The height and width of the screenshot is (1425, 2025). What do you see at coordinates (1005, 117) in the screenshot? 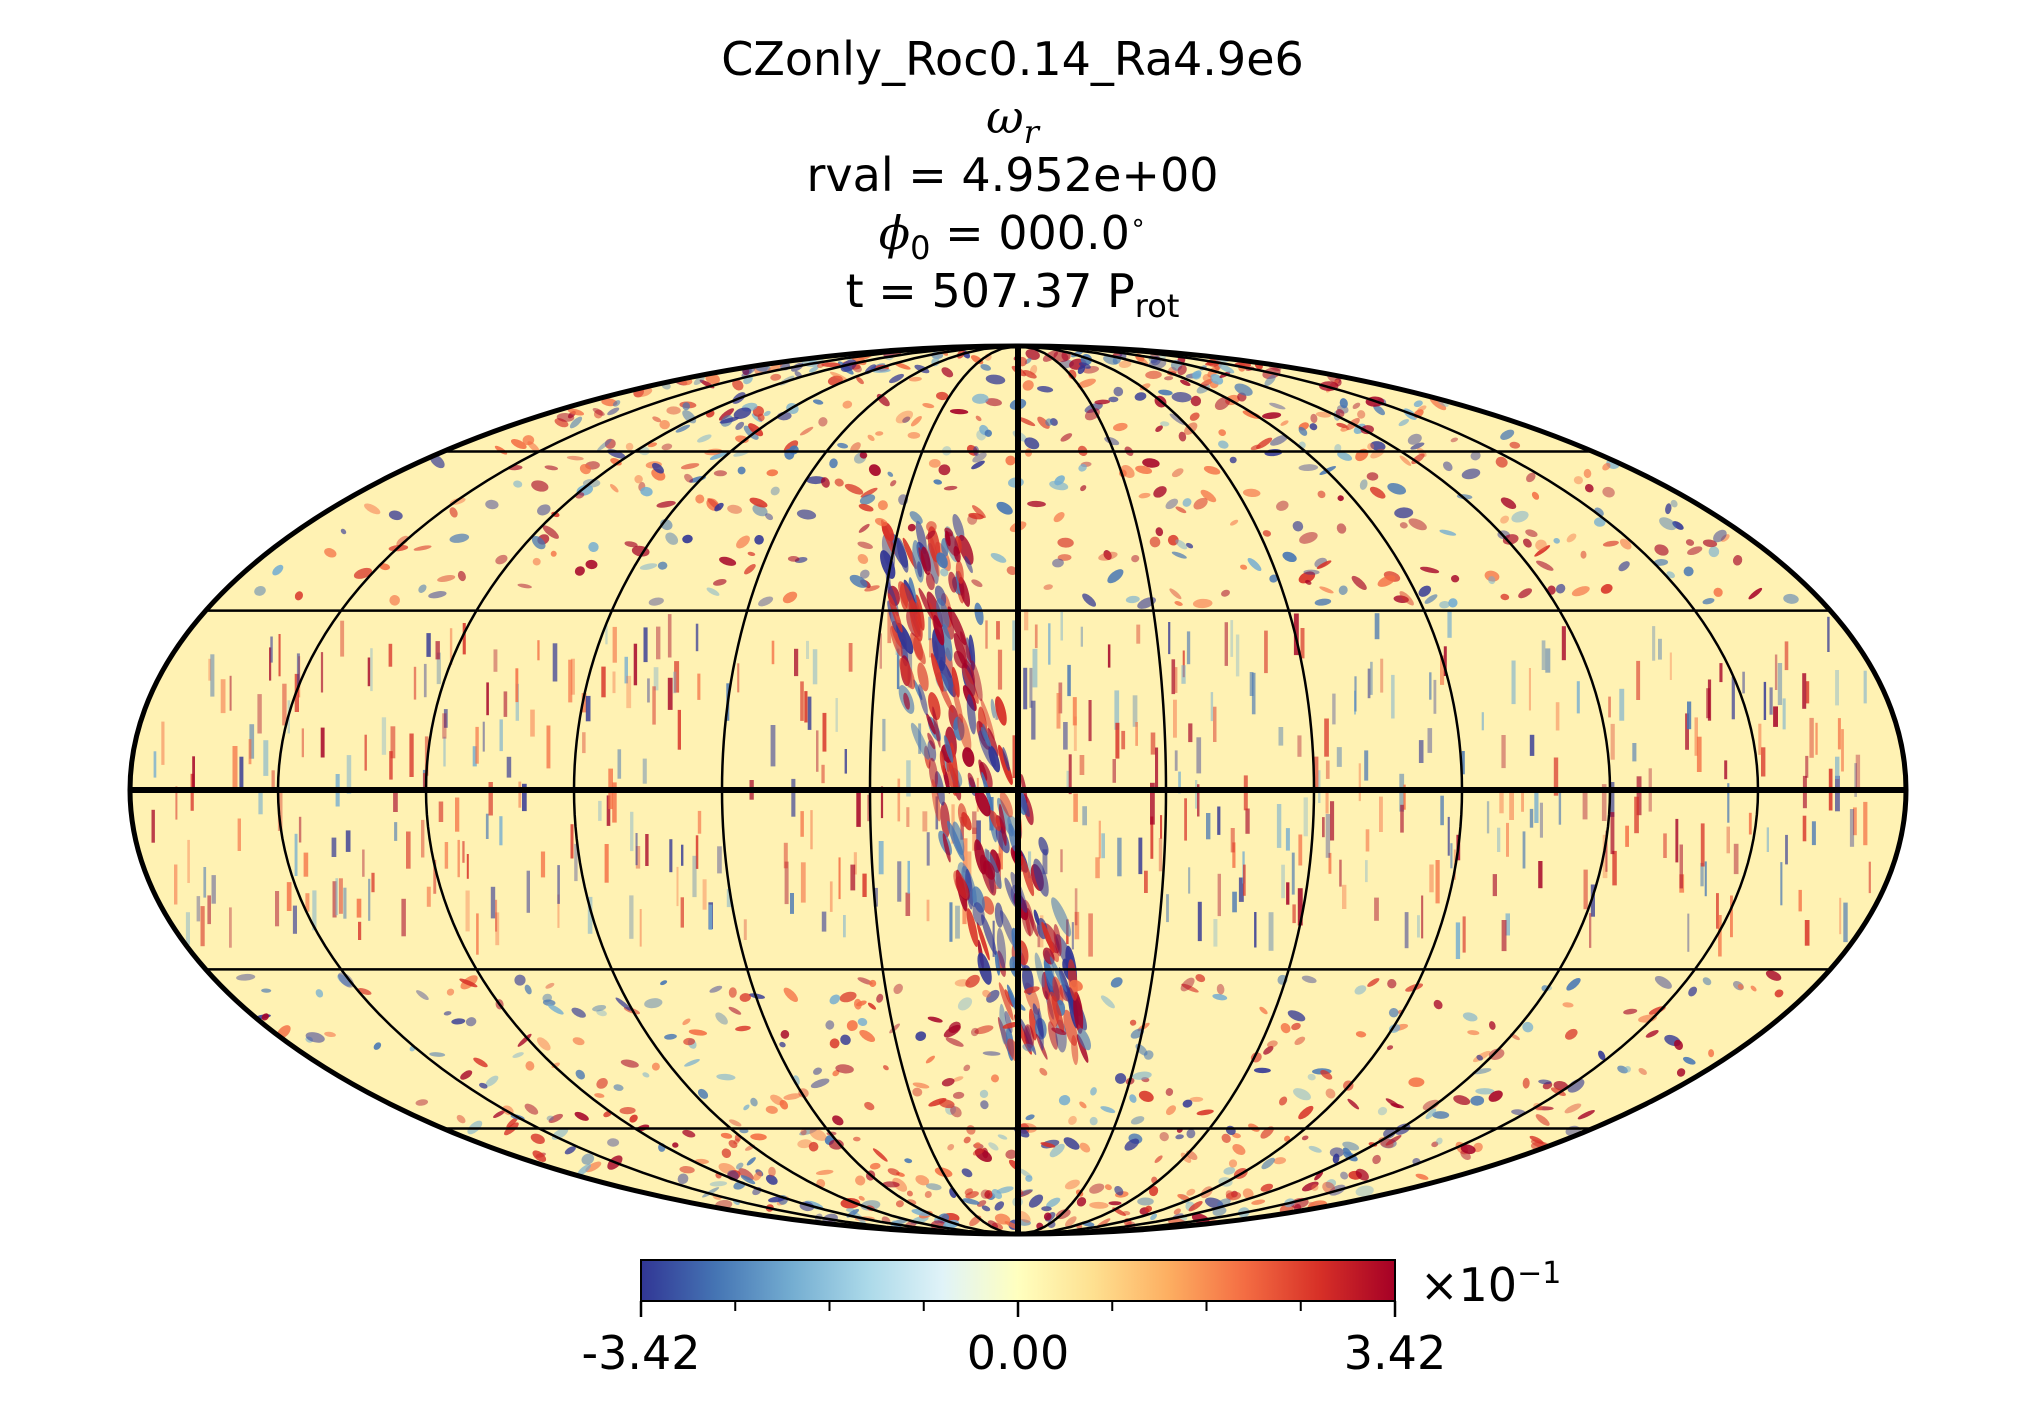
I see `quantity-symbol: ω` at bounding box center [1005, 117].